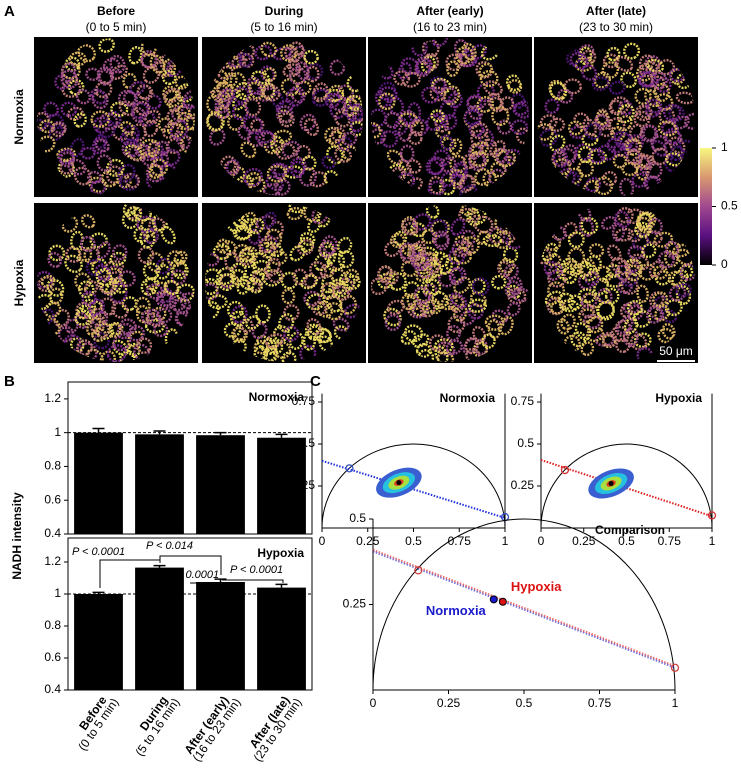 The width and height of the screenshot is (741, 778). I want to click on point-label: Normoxia, so click(456, 610).